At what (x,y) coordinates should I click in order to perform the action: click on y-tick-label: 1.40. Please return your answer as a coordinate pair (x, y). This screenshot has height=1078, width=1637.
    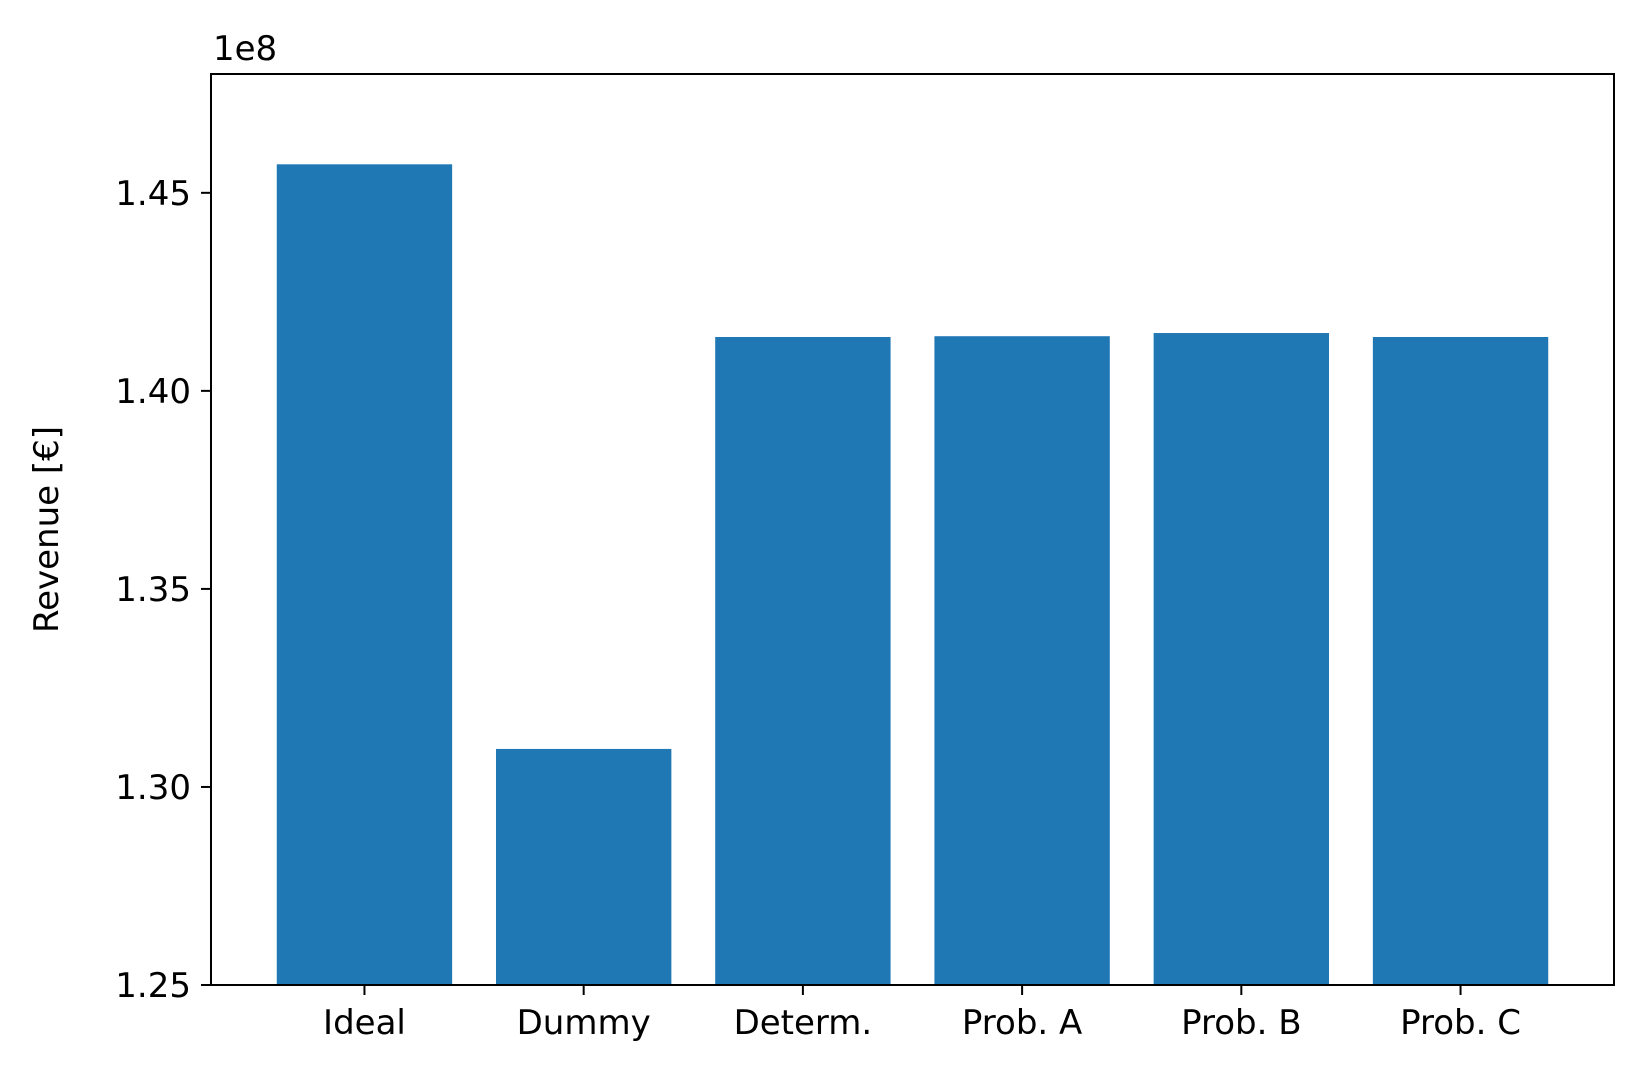
    Looking at the image, I should click on (153, 392).